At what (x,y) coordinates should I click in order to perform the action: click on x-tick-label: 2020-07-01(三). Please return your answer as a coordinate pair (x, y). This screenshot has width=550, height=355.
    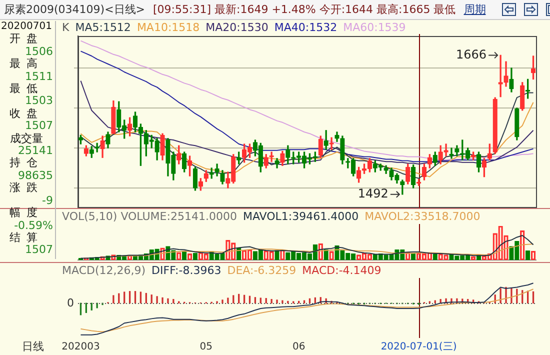
    Looking at the image, I should click on (418, 347).